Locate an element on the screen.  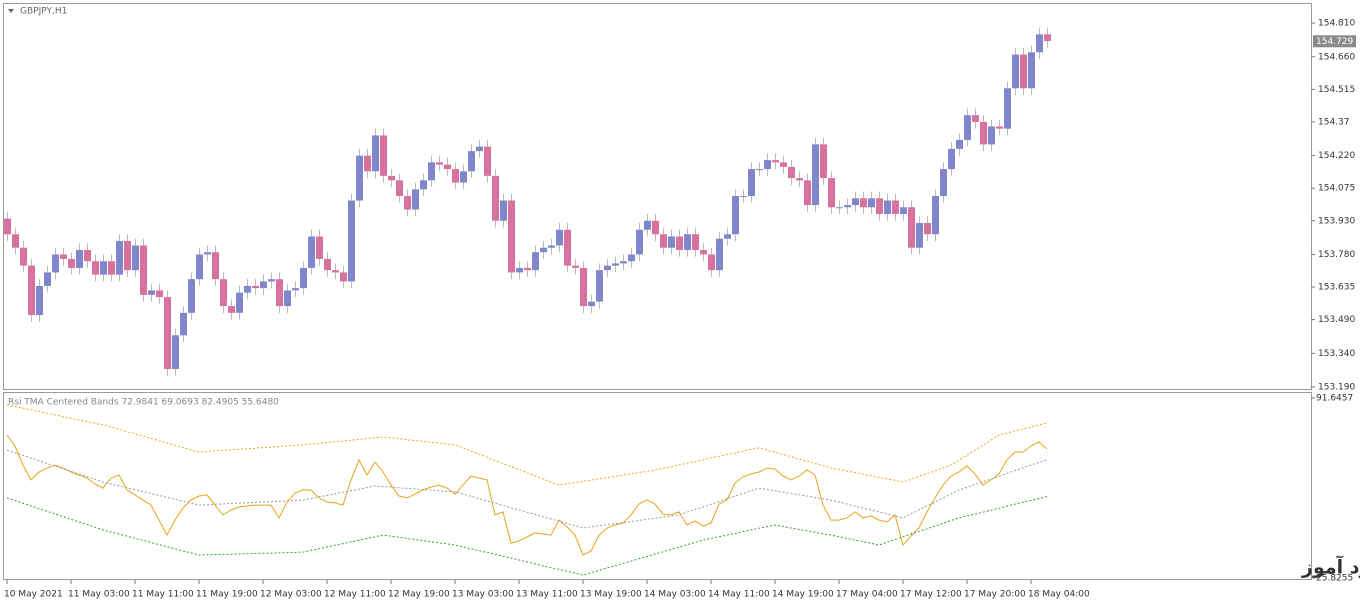
x-tick-label: 17 May 04:00 is located at coordinates (867, 595).